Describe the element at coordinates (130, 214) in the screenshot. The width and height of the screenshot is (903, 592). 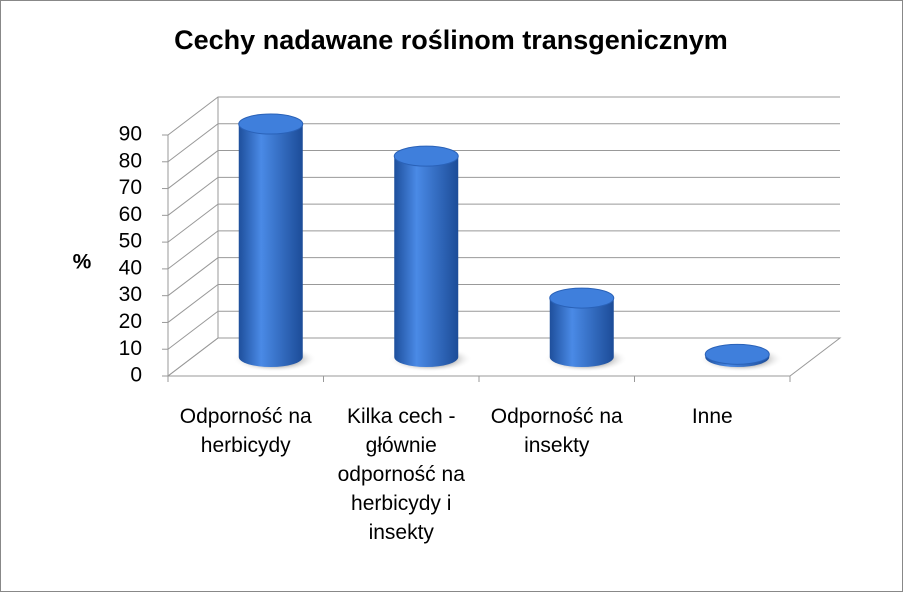
I see `y-tick-label: 60` at that location.